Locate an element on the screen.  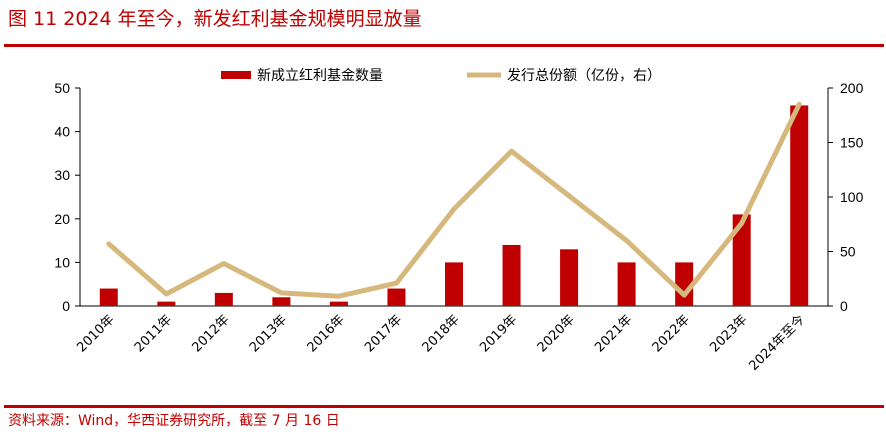
y-left-tick-label: 0 is located at coordinates (66, 306).